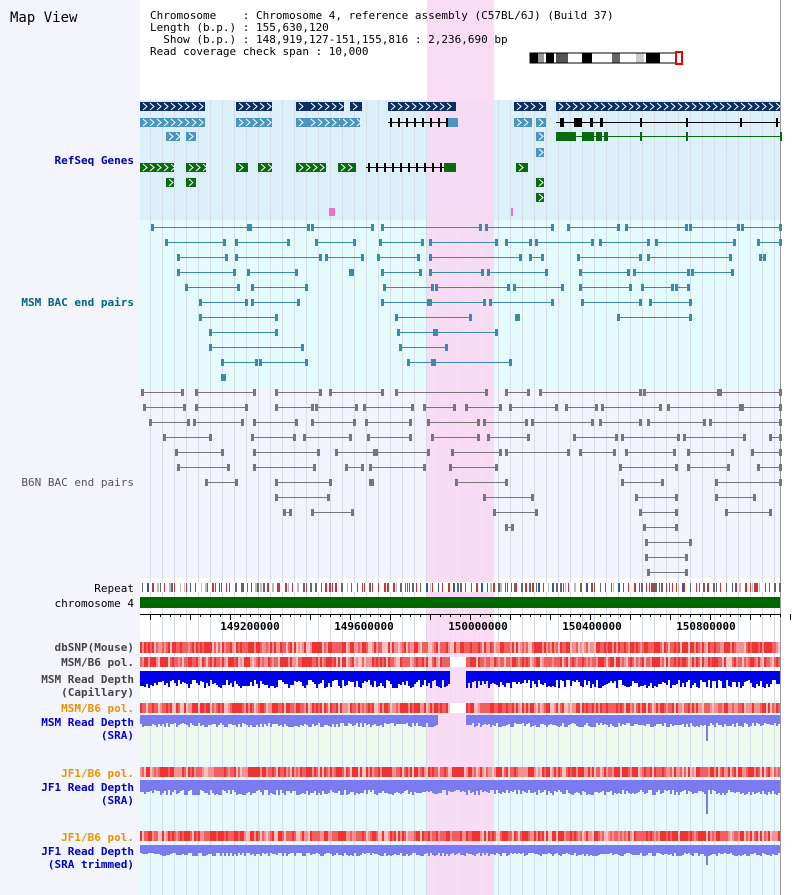 The height and width of the screenshot is (895, 800). I want to click on track-label-b6n-bac: B6N BAC end pairs, so click(77, 482).